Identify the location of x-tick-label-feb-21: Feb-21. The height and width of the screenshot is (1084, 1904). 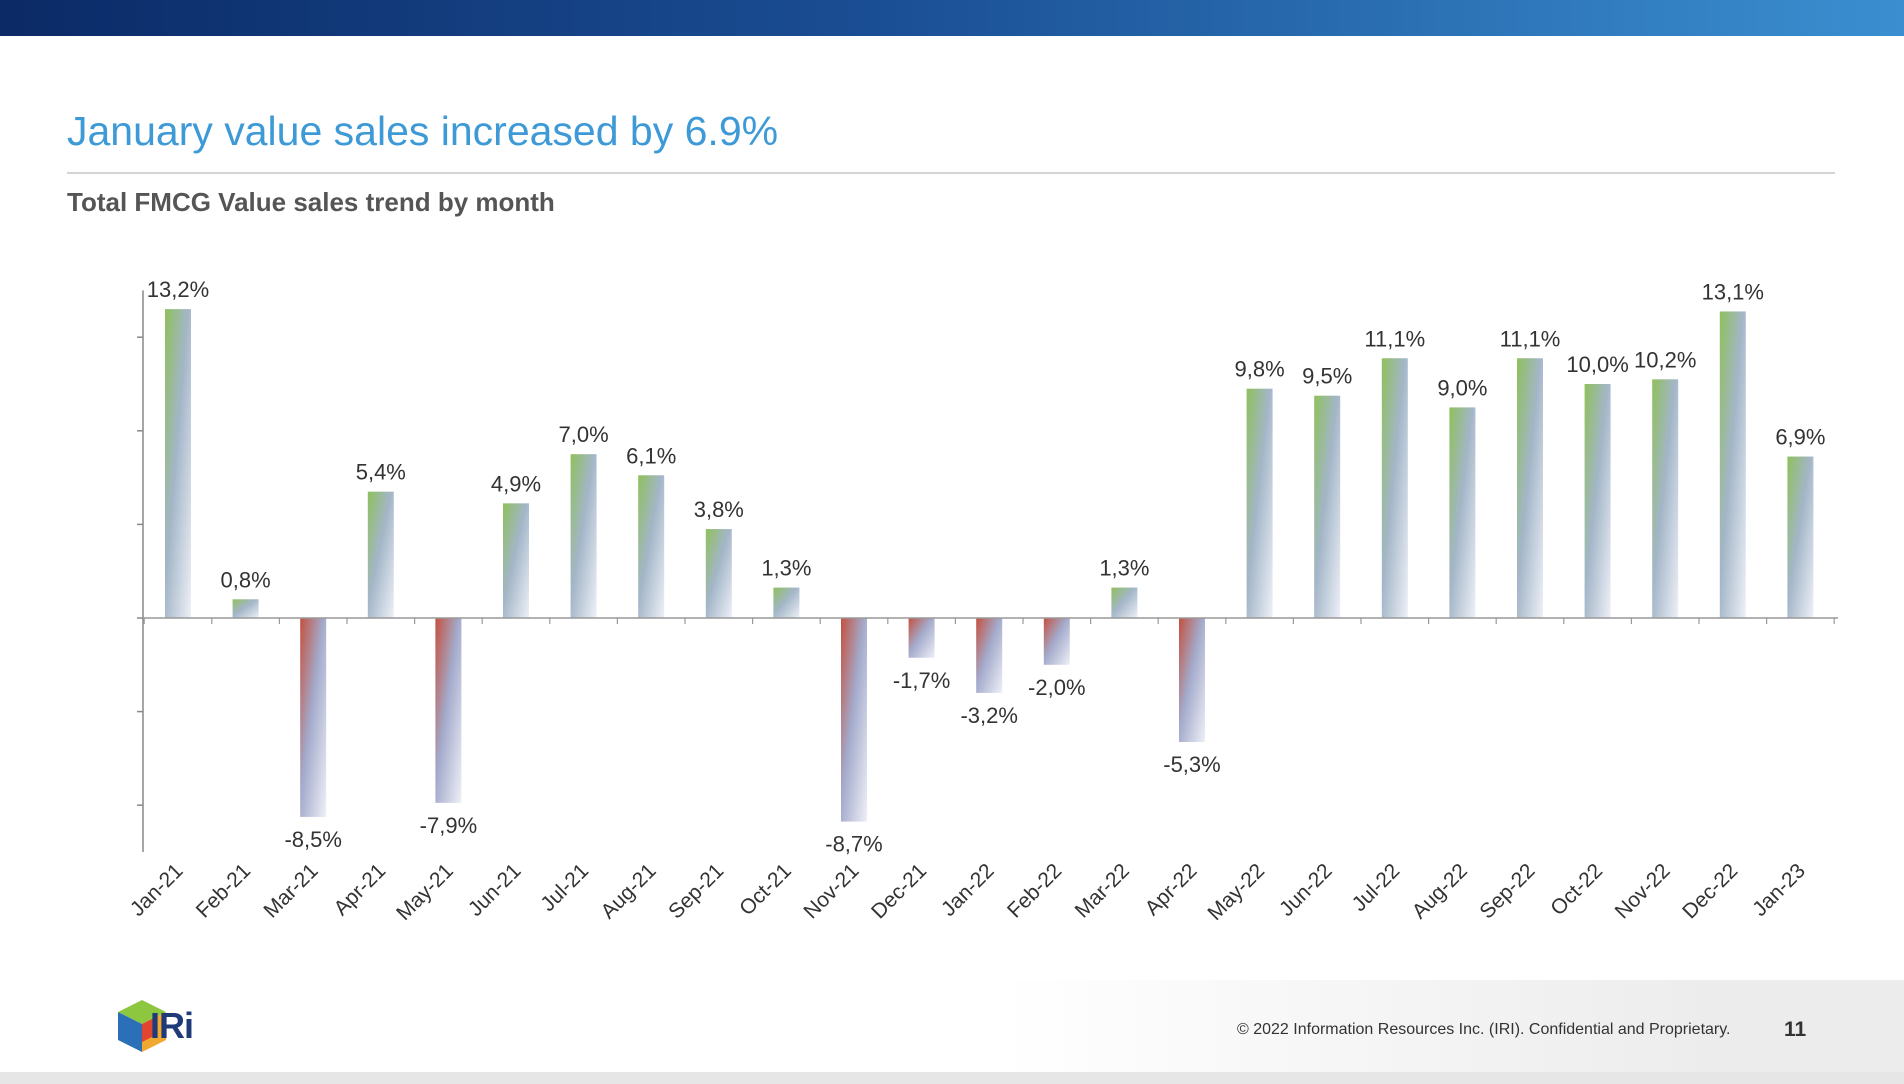
(223, 890).